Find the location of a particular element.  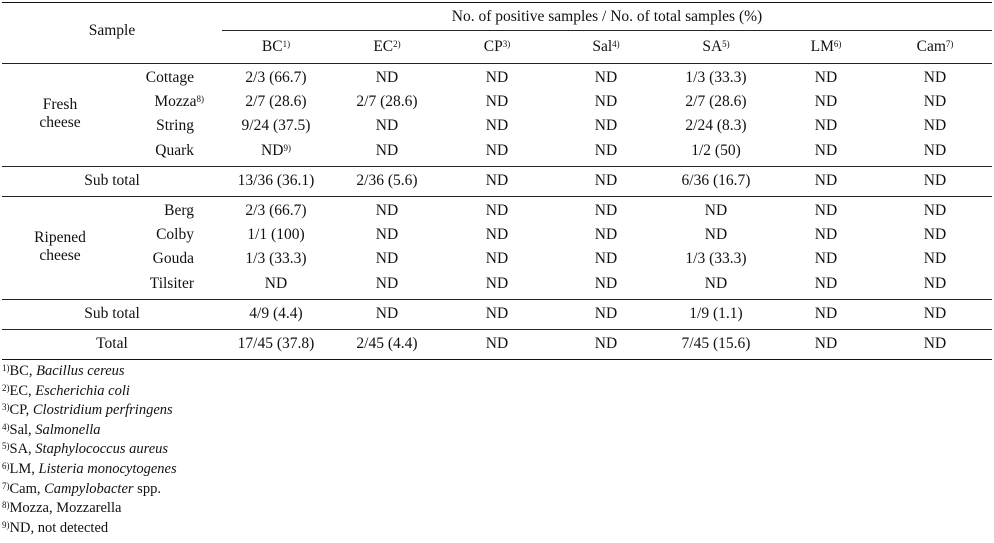

fresh-subtotal-cell-2: ND is located at coordinates (497, 181).